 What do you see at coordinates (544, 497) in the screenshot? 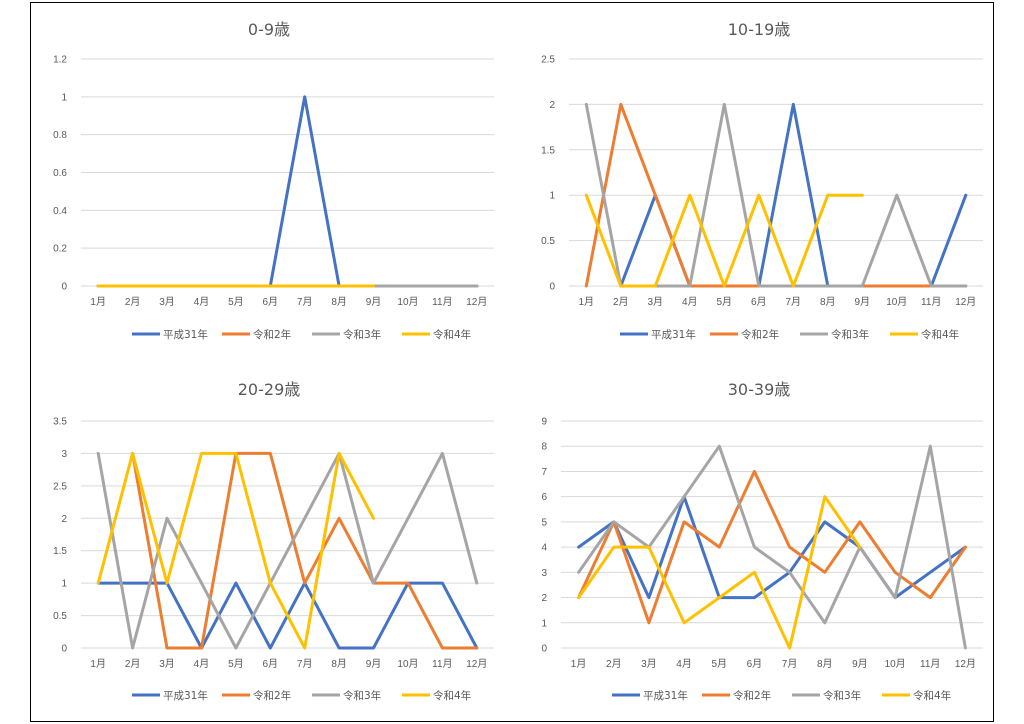
I see `y-tick-label: 6` at bounding box center [544, 497].